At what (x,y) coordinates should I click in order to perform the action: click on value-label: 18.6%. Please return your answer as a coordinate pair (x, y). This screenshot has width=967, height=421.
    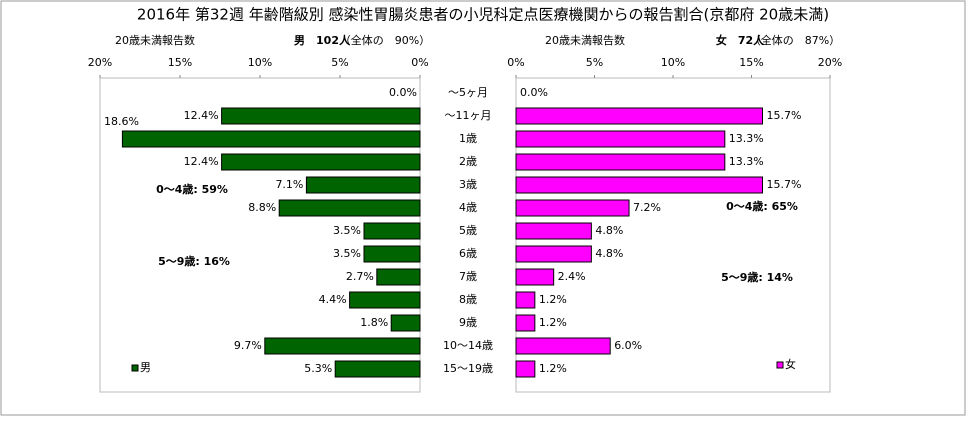
    Looking at the image, I should click on (121, 121).